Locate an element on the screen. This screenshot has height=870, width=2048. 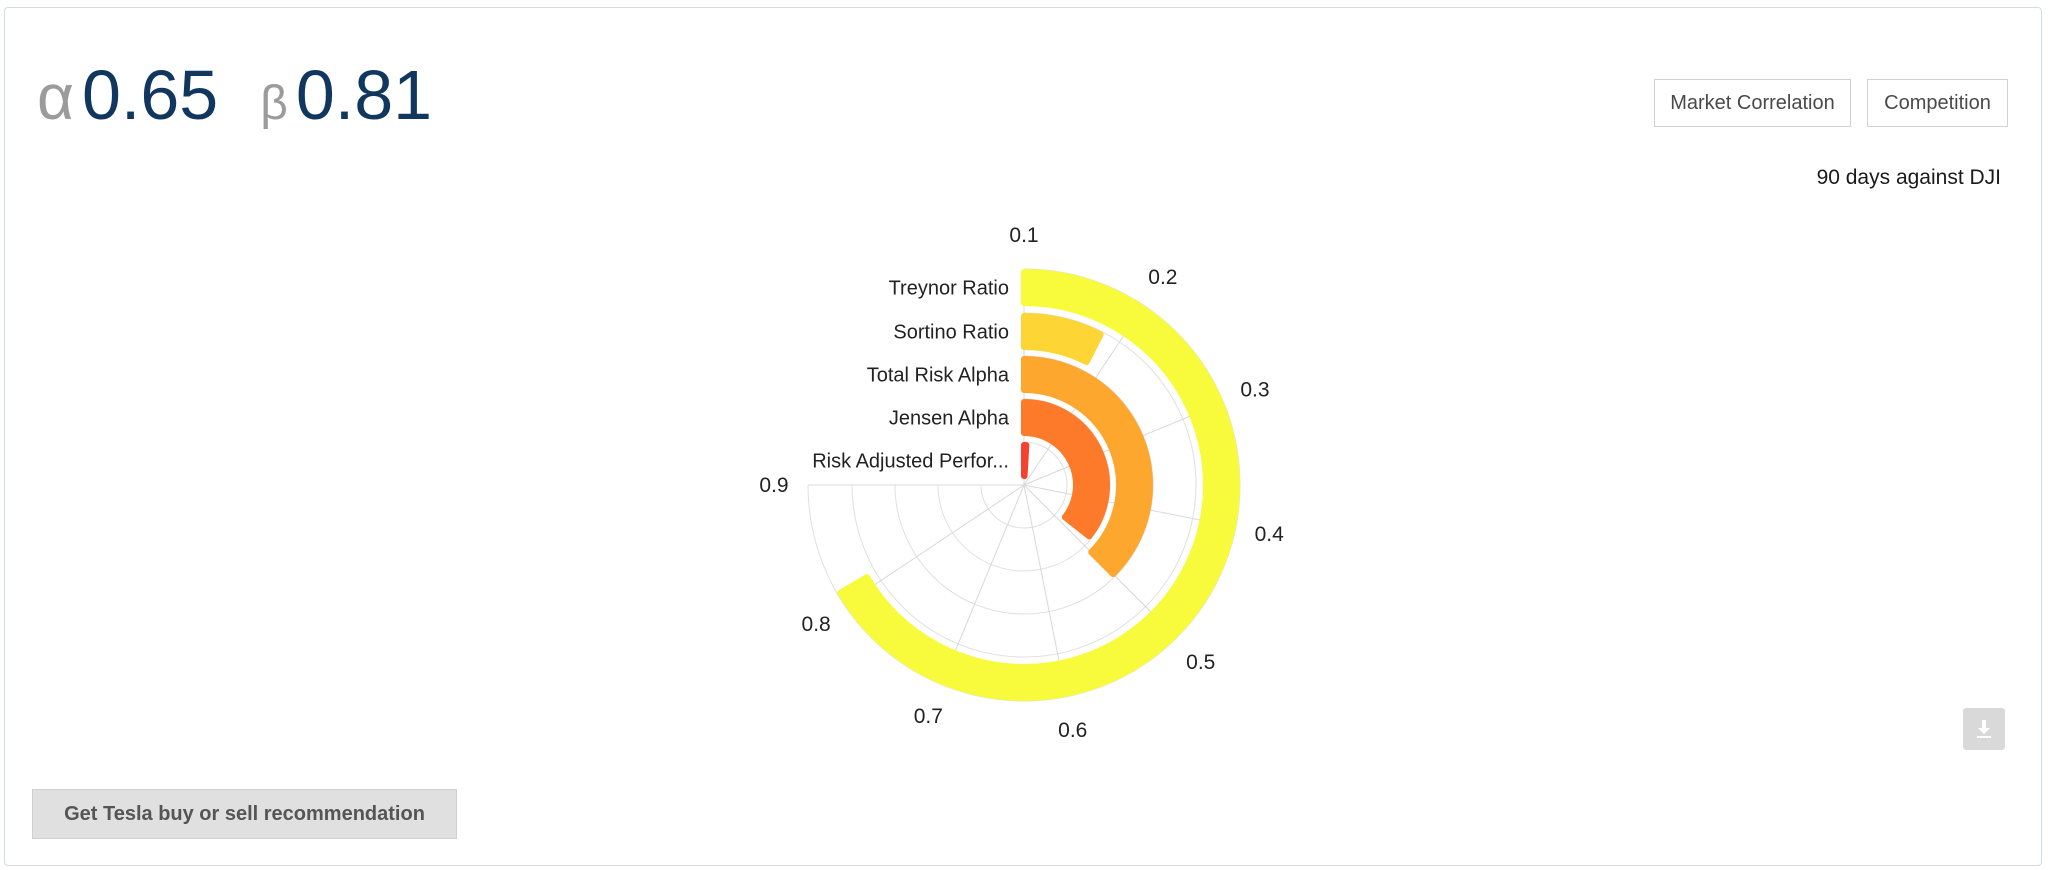
alpha-beta-stats: α 0.65 β 0.81 is located at coordinates (255, 95).